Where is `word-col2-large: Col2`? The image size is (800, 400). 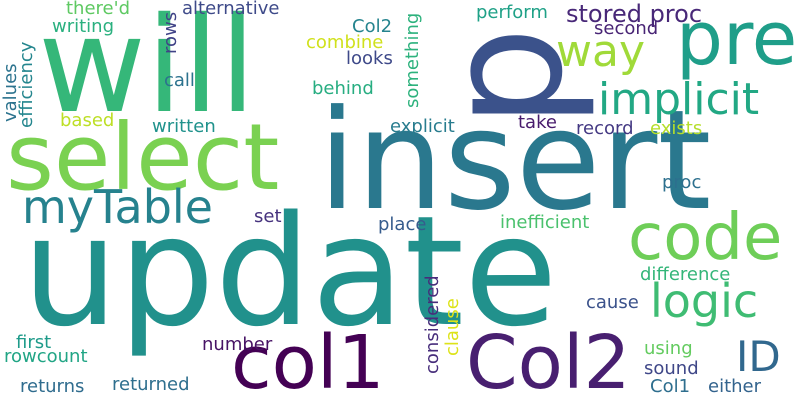
word-col2-large: Col2 is located at coordinates (548, 360).